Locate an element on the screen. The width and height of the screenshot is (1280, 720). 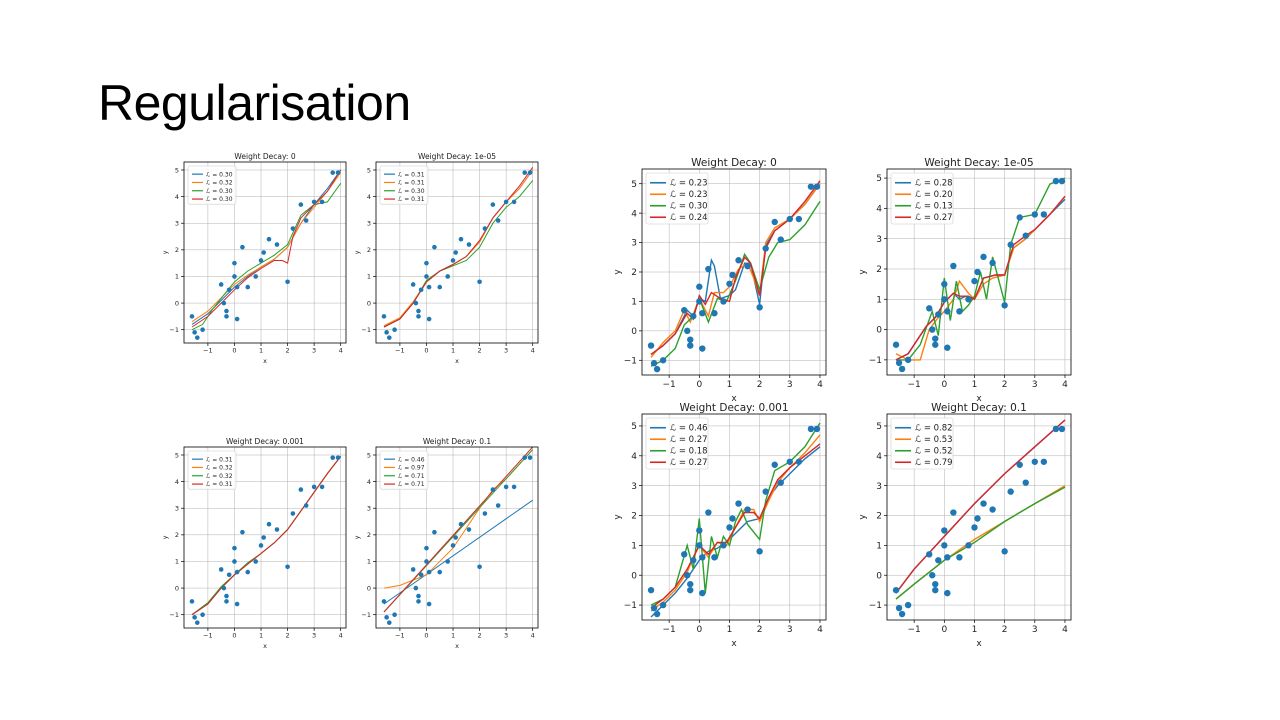
legend-label: ℒ = 0.23 is located at coordinates (689, 195).